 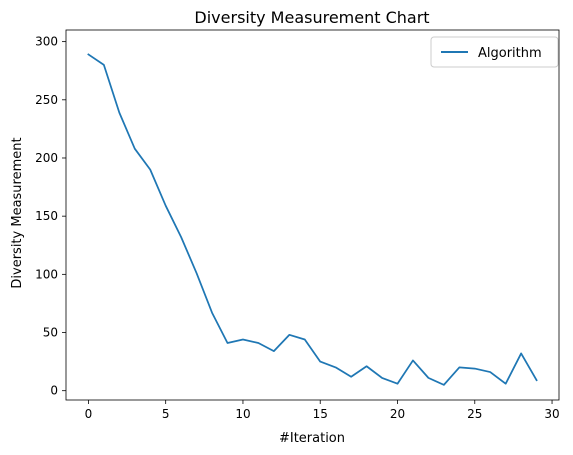 I want to click on y-tick-label: 150, so click(x=46, y=216).